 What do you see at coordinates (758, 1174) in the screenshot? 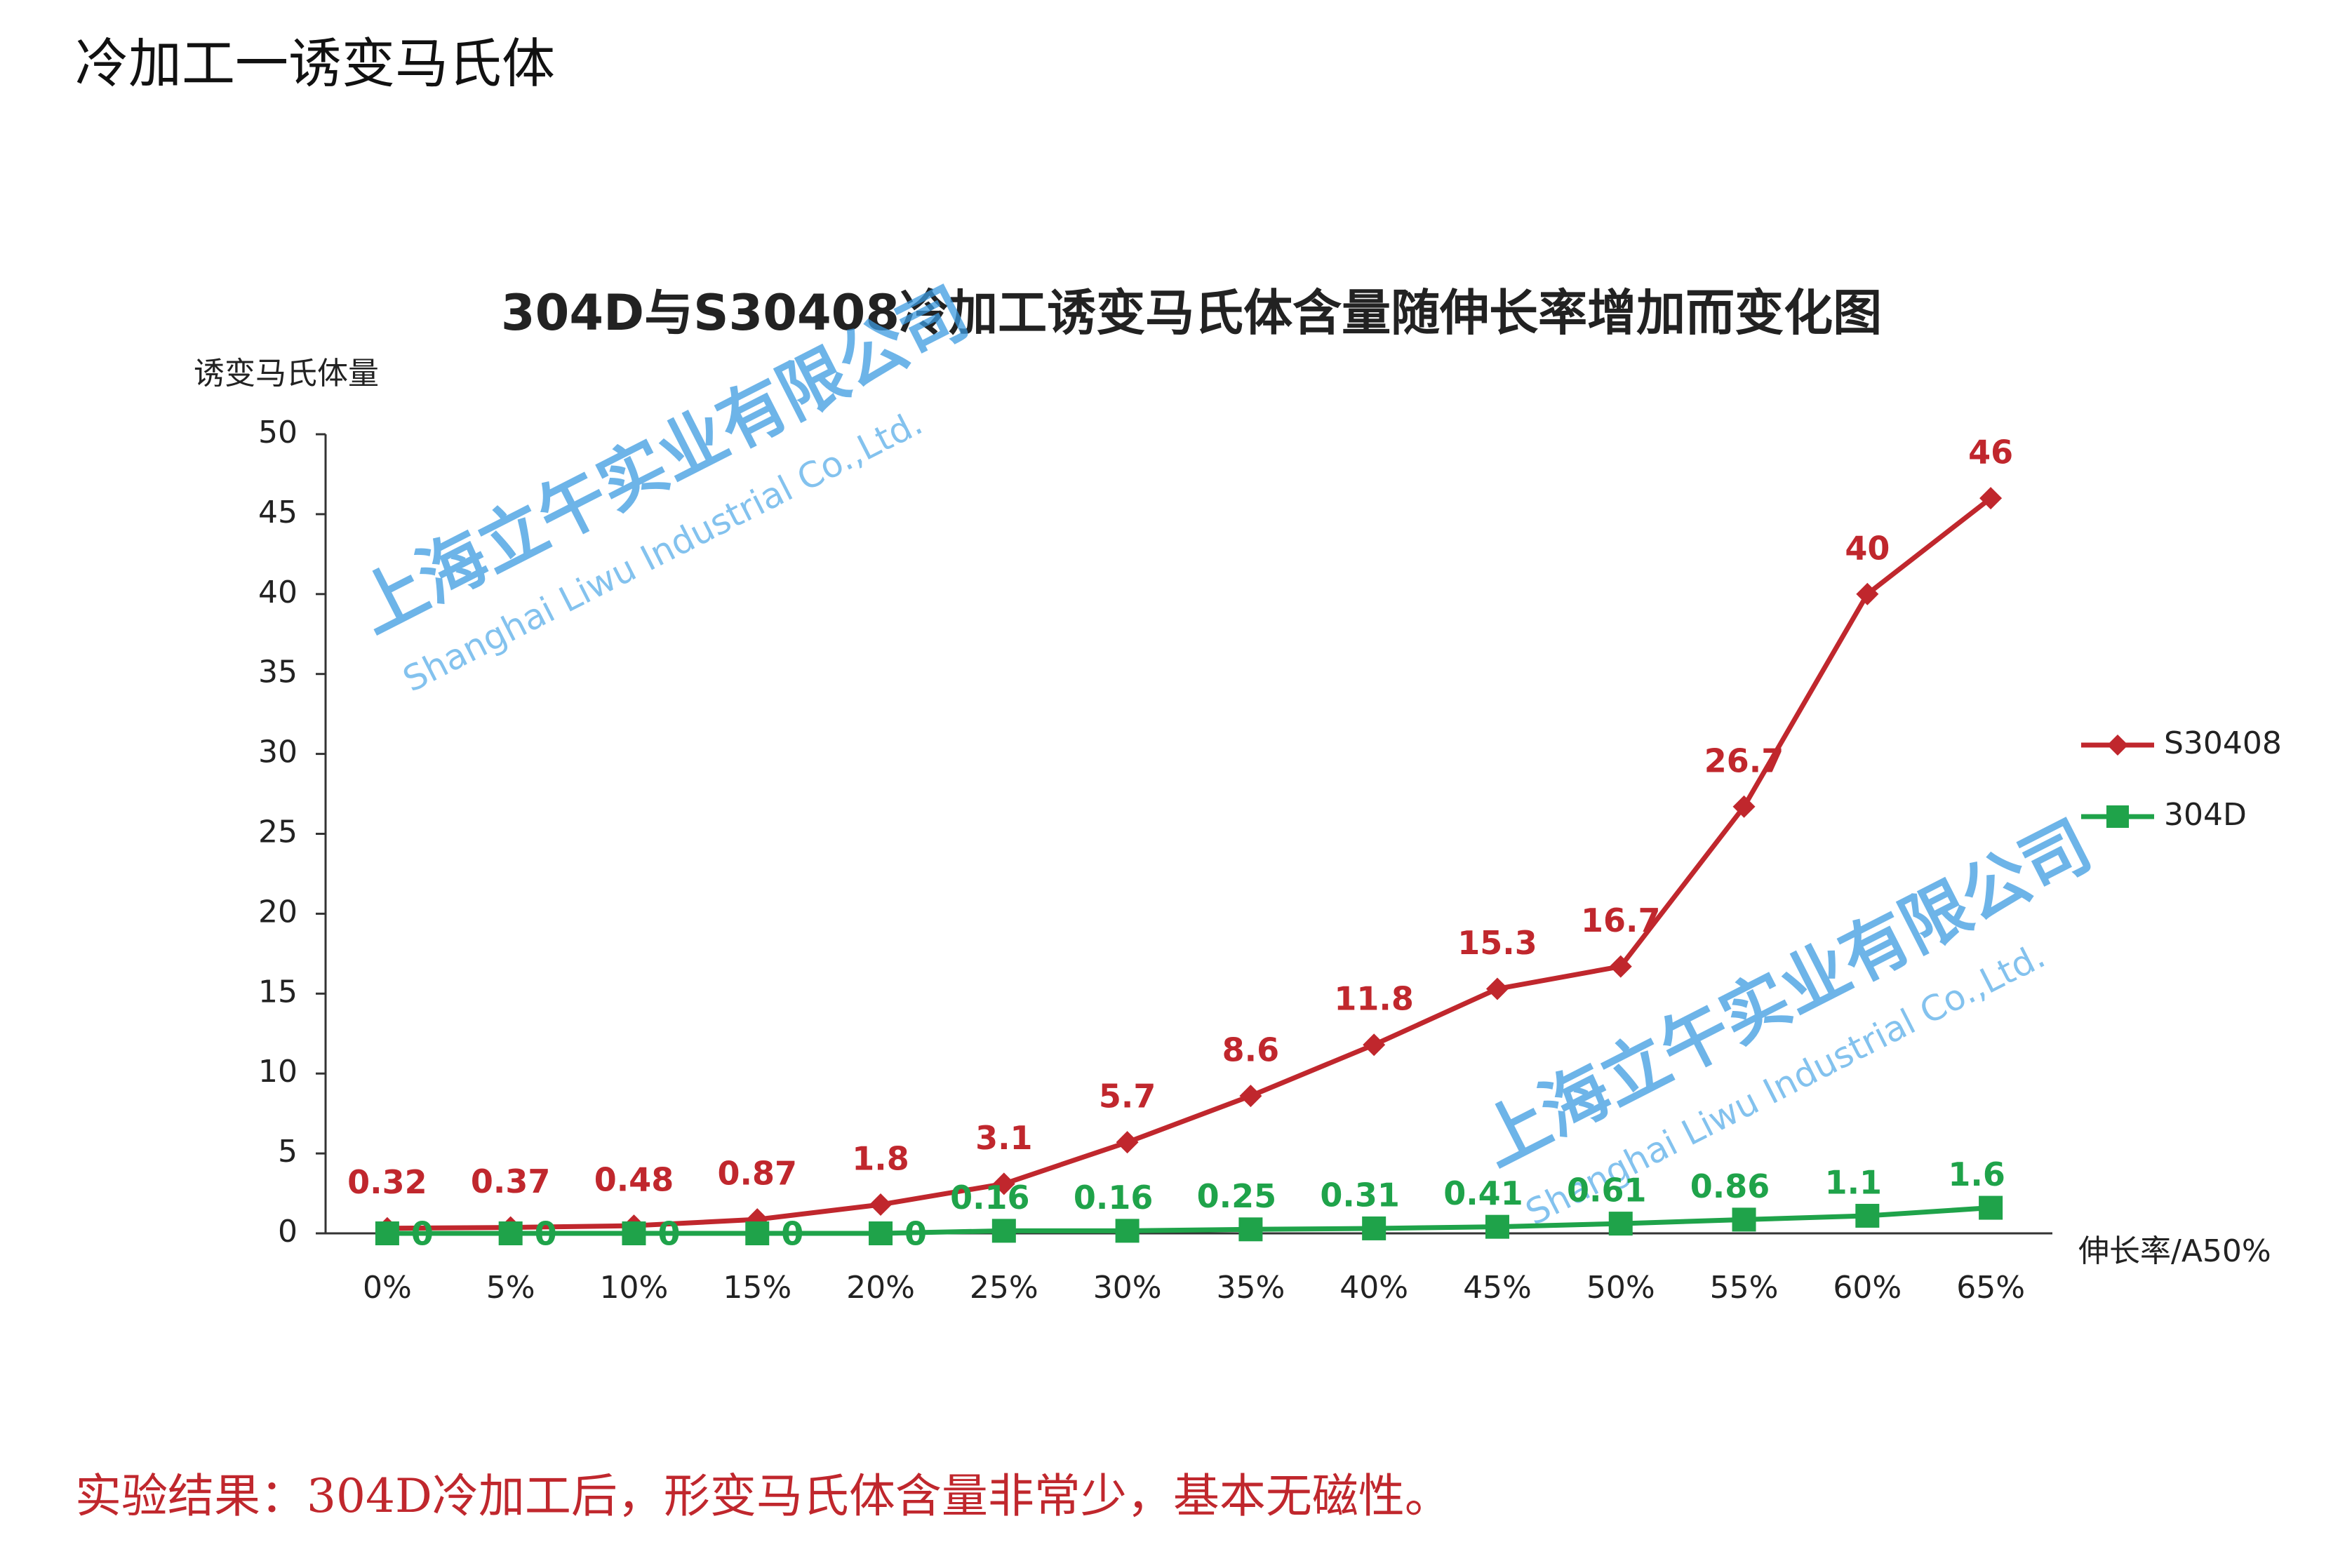
I see `data-label: 0.87` at bounding box center [758, 1174].